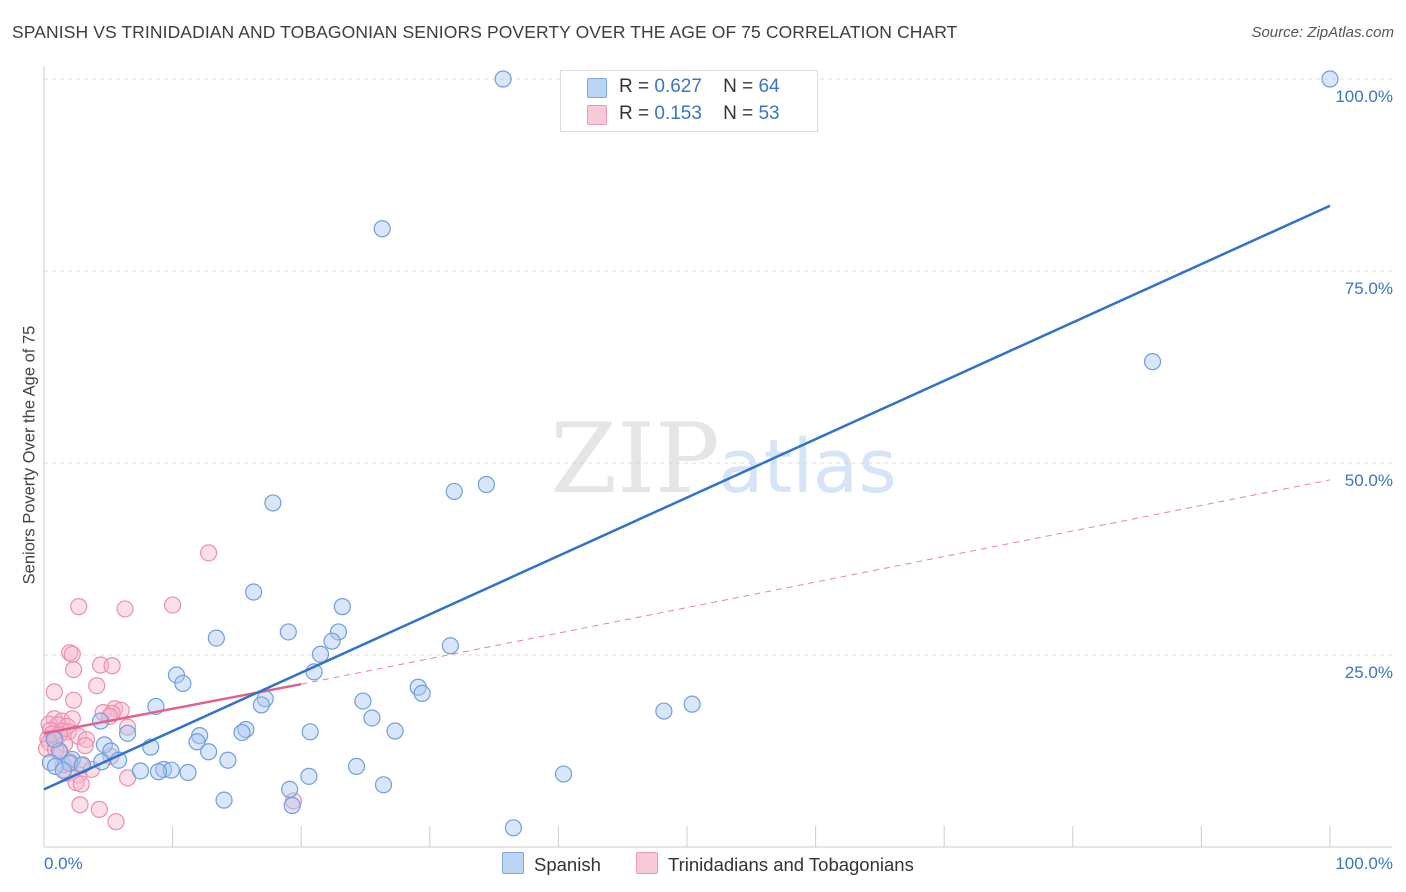 Image resolution: width=1406 pixels, height=892 pixels. I want to click on trinidadian-points, so click(170, 687).